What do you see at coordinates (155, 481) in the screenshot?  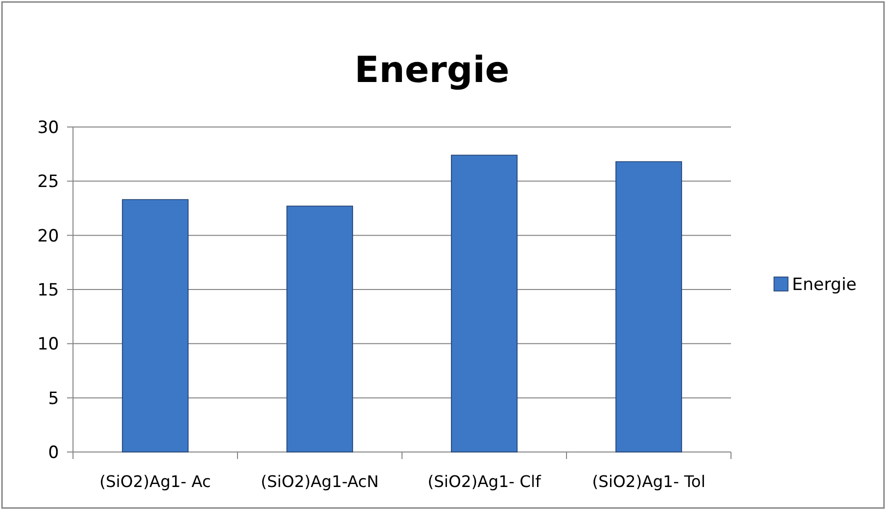 I see `x-tick-label: (SiO2)Ag1- Ac` at bounding box center [155, 481].